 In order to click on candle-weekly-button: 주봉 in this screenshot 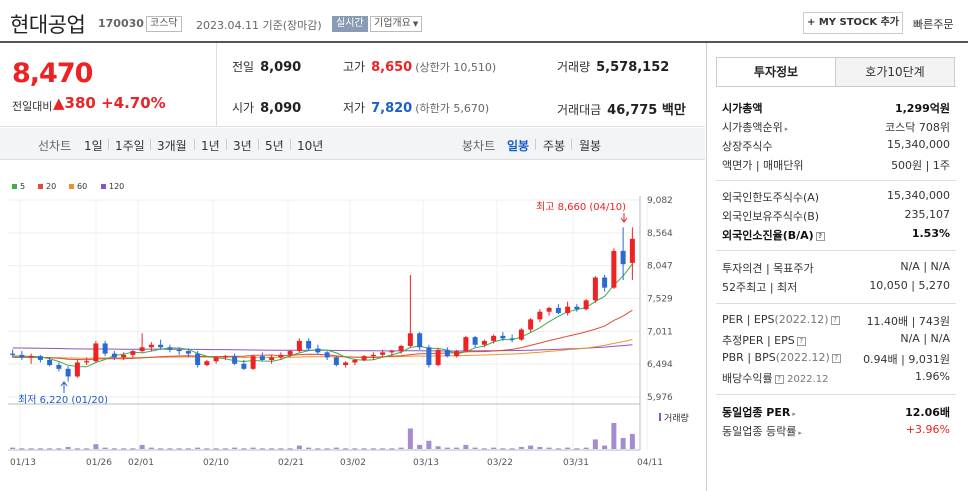, I will do `click(554, 146)`.